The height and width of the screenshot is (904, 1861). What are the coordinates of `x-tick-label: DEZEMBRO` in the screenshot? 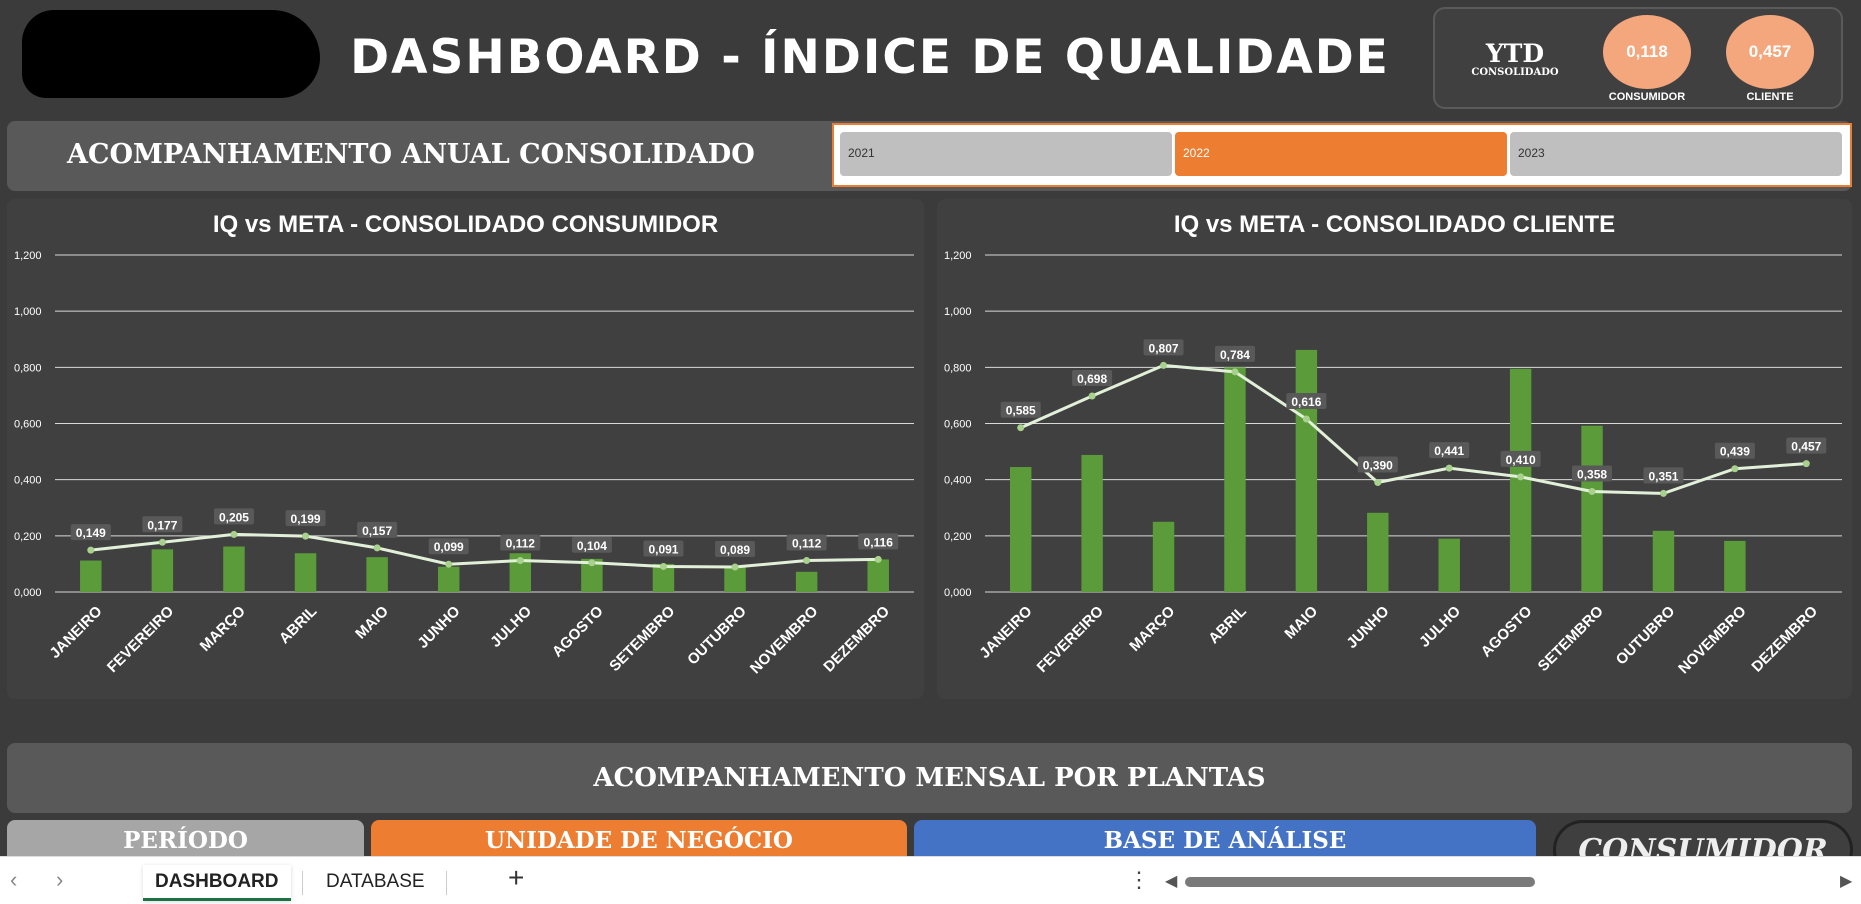 It's located at (856, 639).